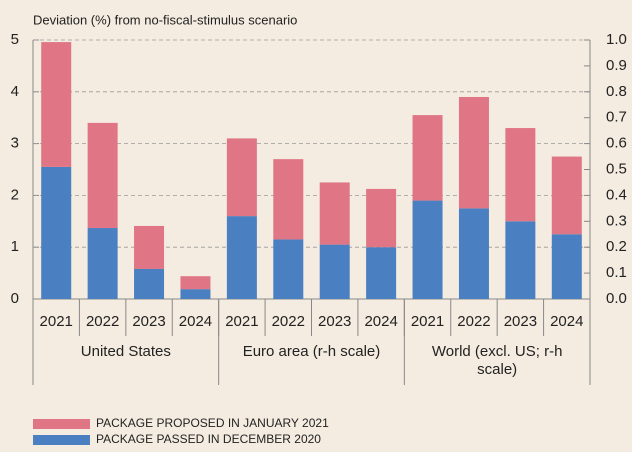 This screenshot has width=632, height=452. Describe the element at coordinates (15, 91) in the screenshot. I see `y-tick-label: 4` at that location.